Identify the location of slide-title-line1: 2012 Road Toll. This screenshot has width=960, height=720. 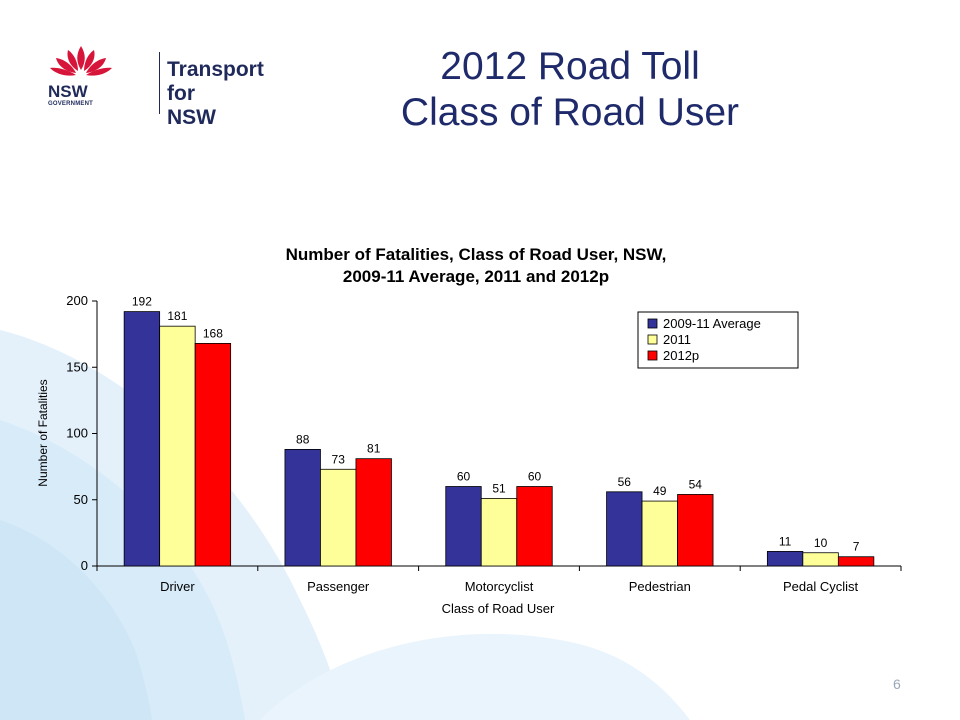
(570, 66).